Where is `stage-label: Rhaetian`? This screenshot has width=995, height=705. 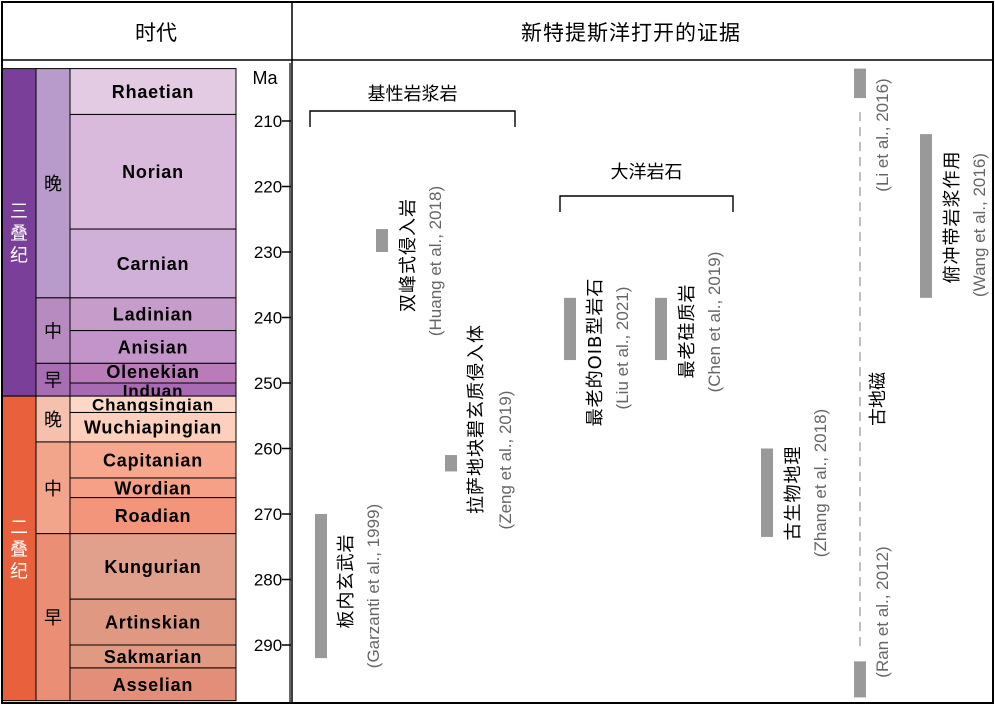 stage-label: Rhaetian is located at coordinates (153, 92).